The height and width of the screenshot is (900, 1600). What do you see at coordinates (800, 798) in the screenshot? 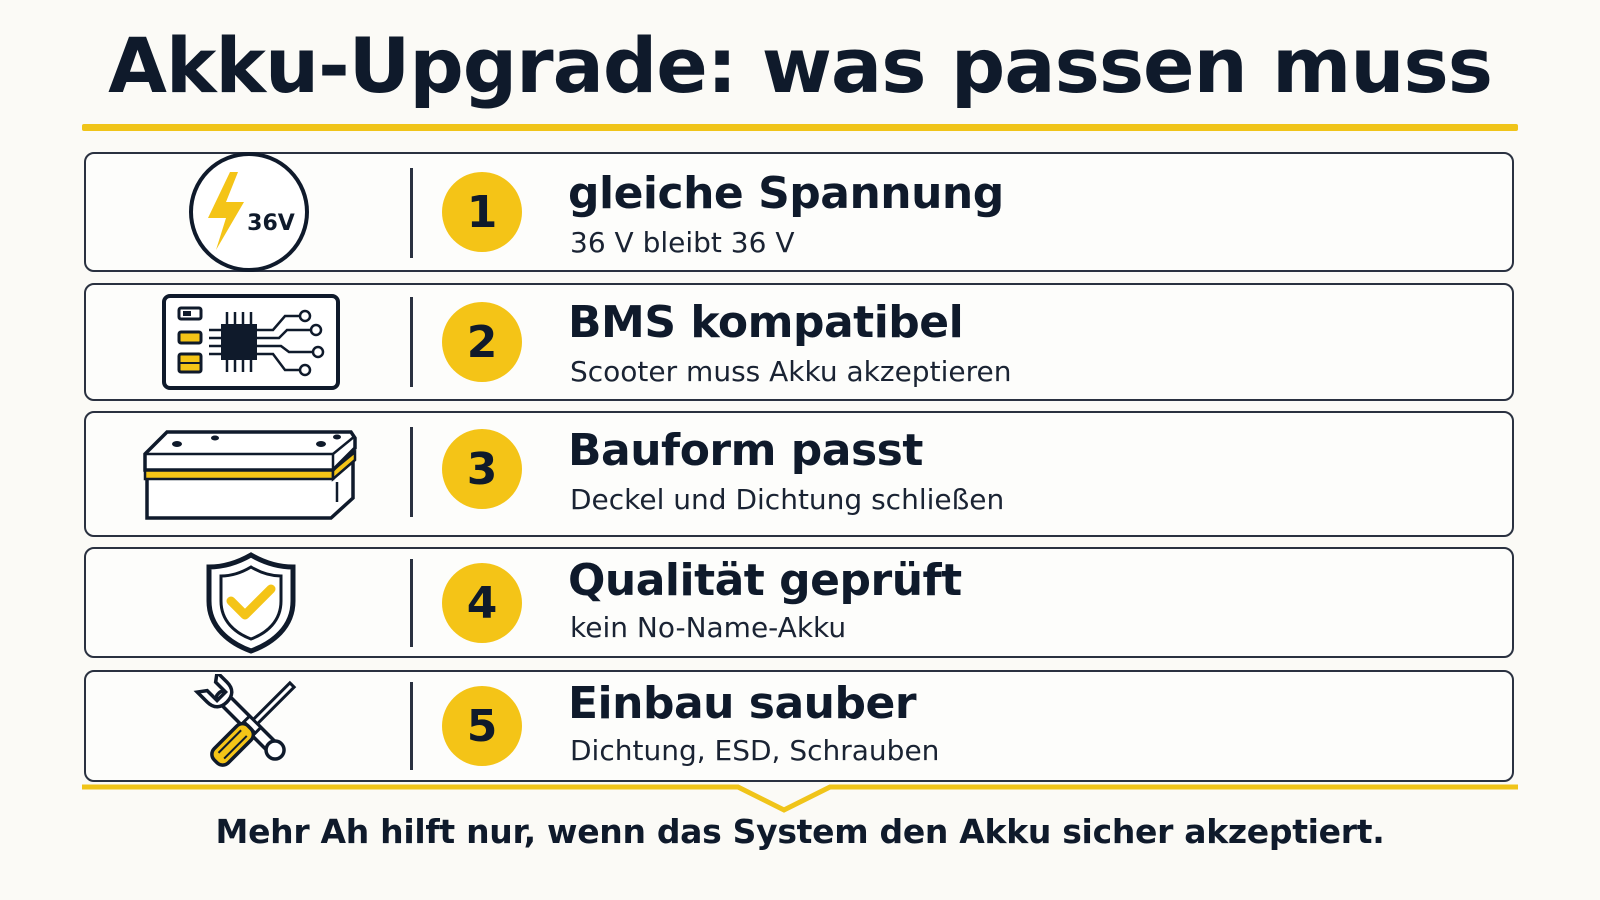
I see `footer-divider` at bounding box center [800, 798].